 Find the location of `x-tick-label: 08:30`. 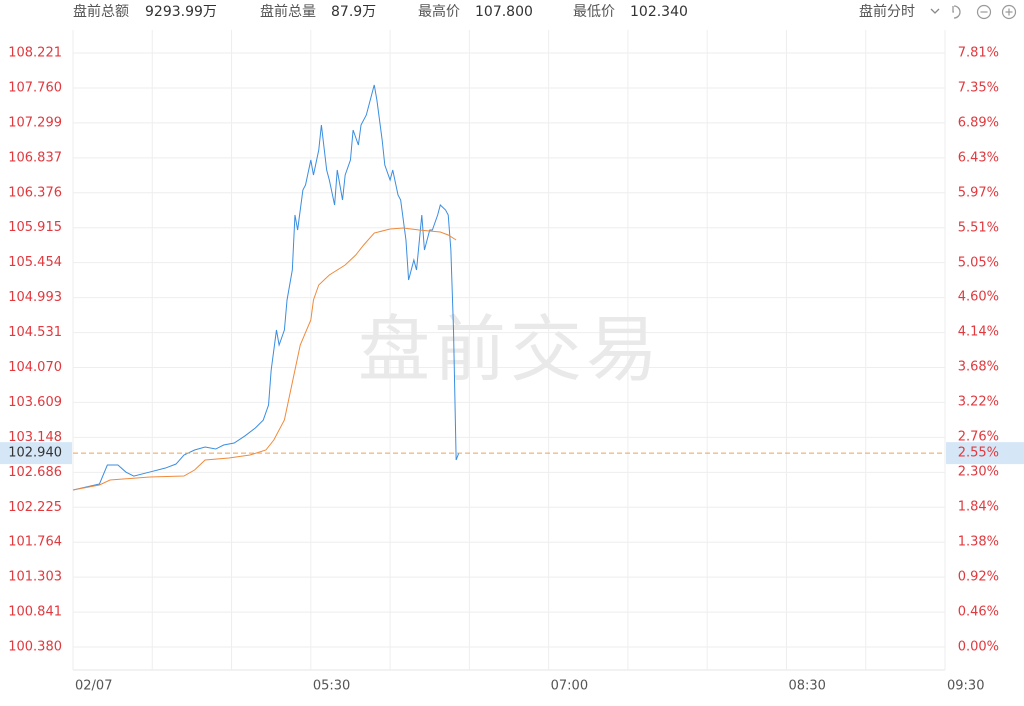

x-tick-label: 08:30 is located at coordinates (806, 686).